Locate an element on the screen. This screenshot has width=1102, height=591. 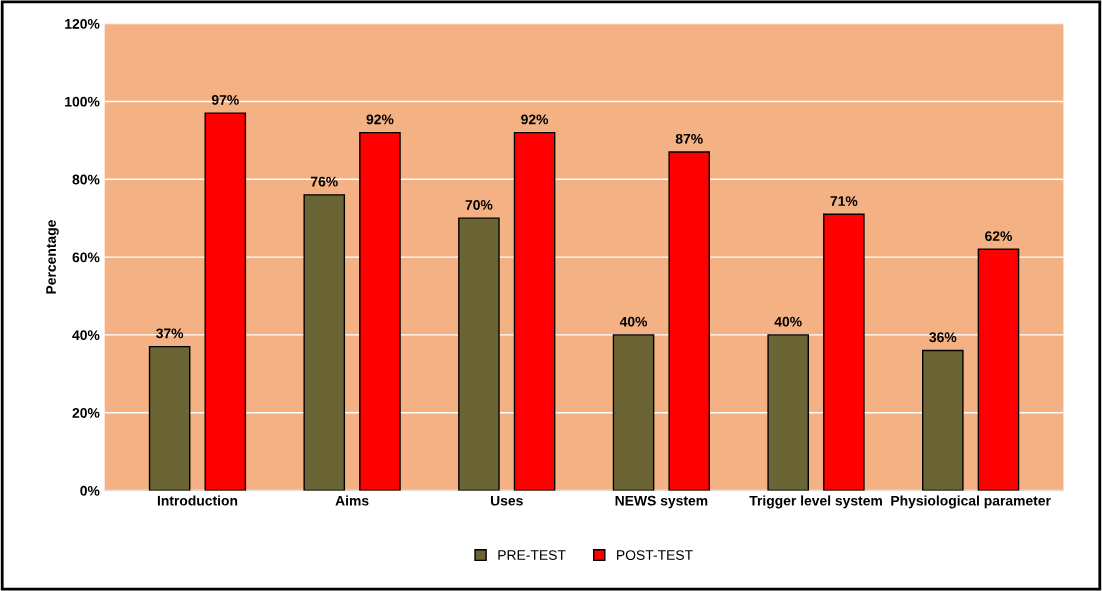
x-tick-label: Uses is located at coordinates (506, 500).